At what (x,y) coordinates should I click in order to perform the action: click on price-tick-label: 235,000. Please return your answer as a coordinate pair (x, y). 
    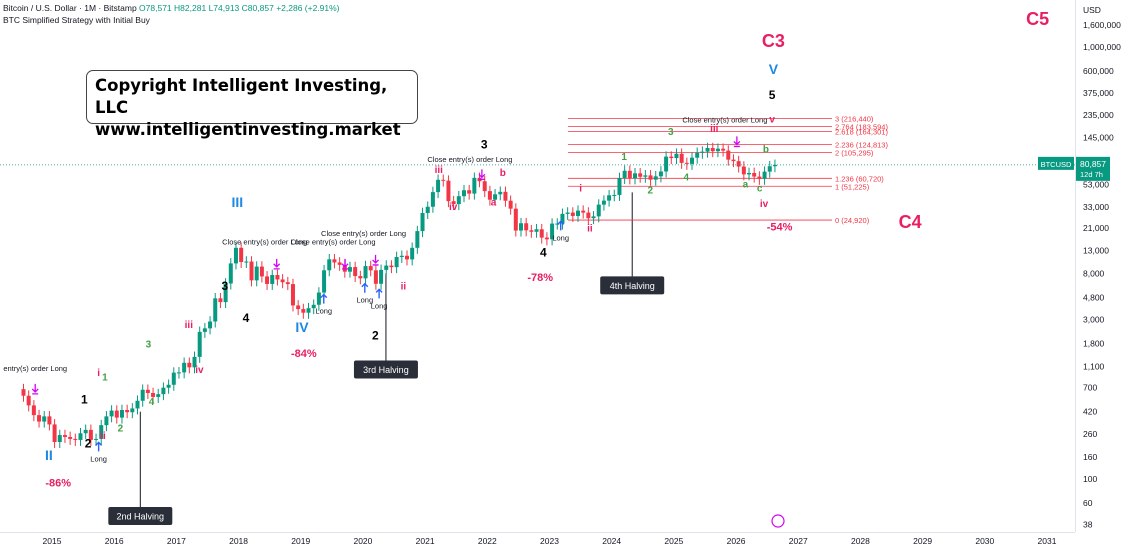
    Looking at the image, I should click on (1098, 115).